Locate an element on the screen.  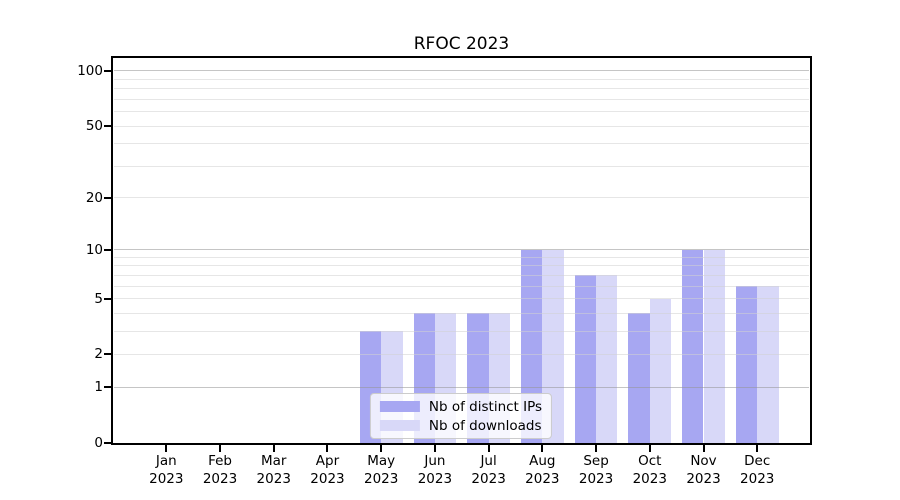
x-tick-label-dec: Dec 2023 is located at coordinates (757, 470).